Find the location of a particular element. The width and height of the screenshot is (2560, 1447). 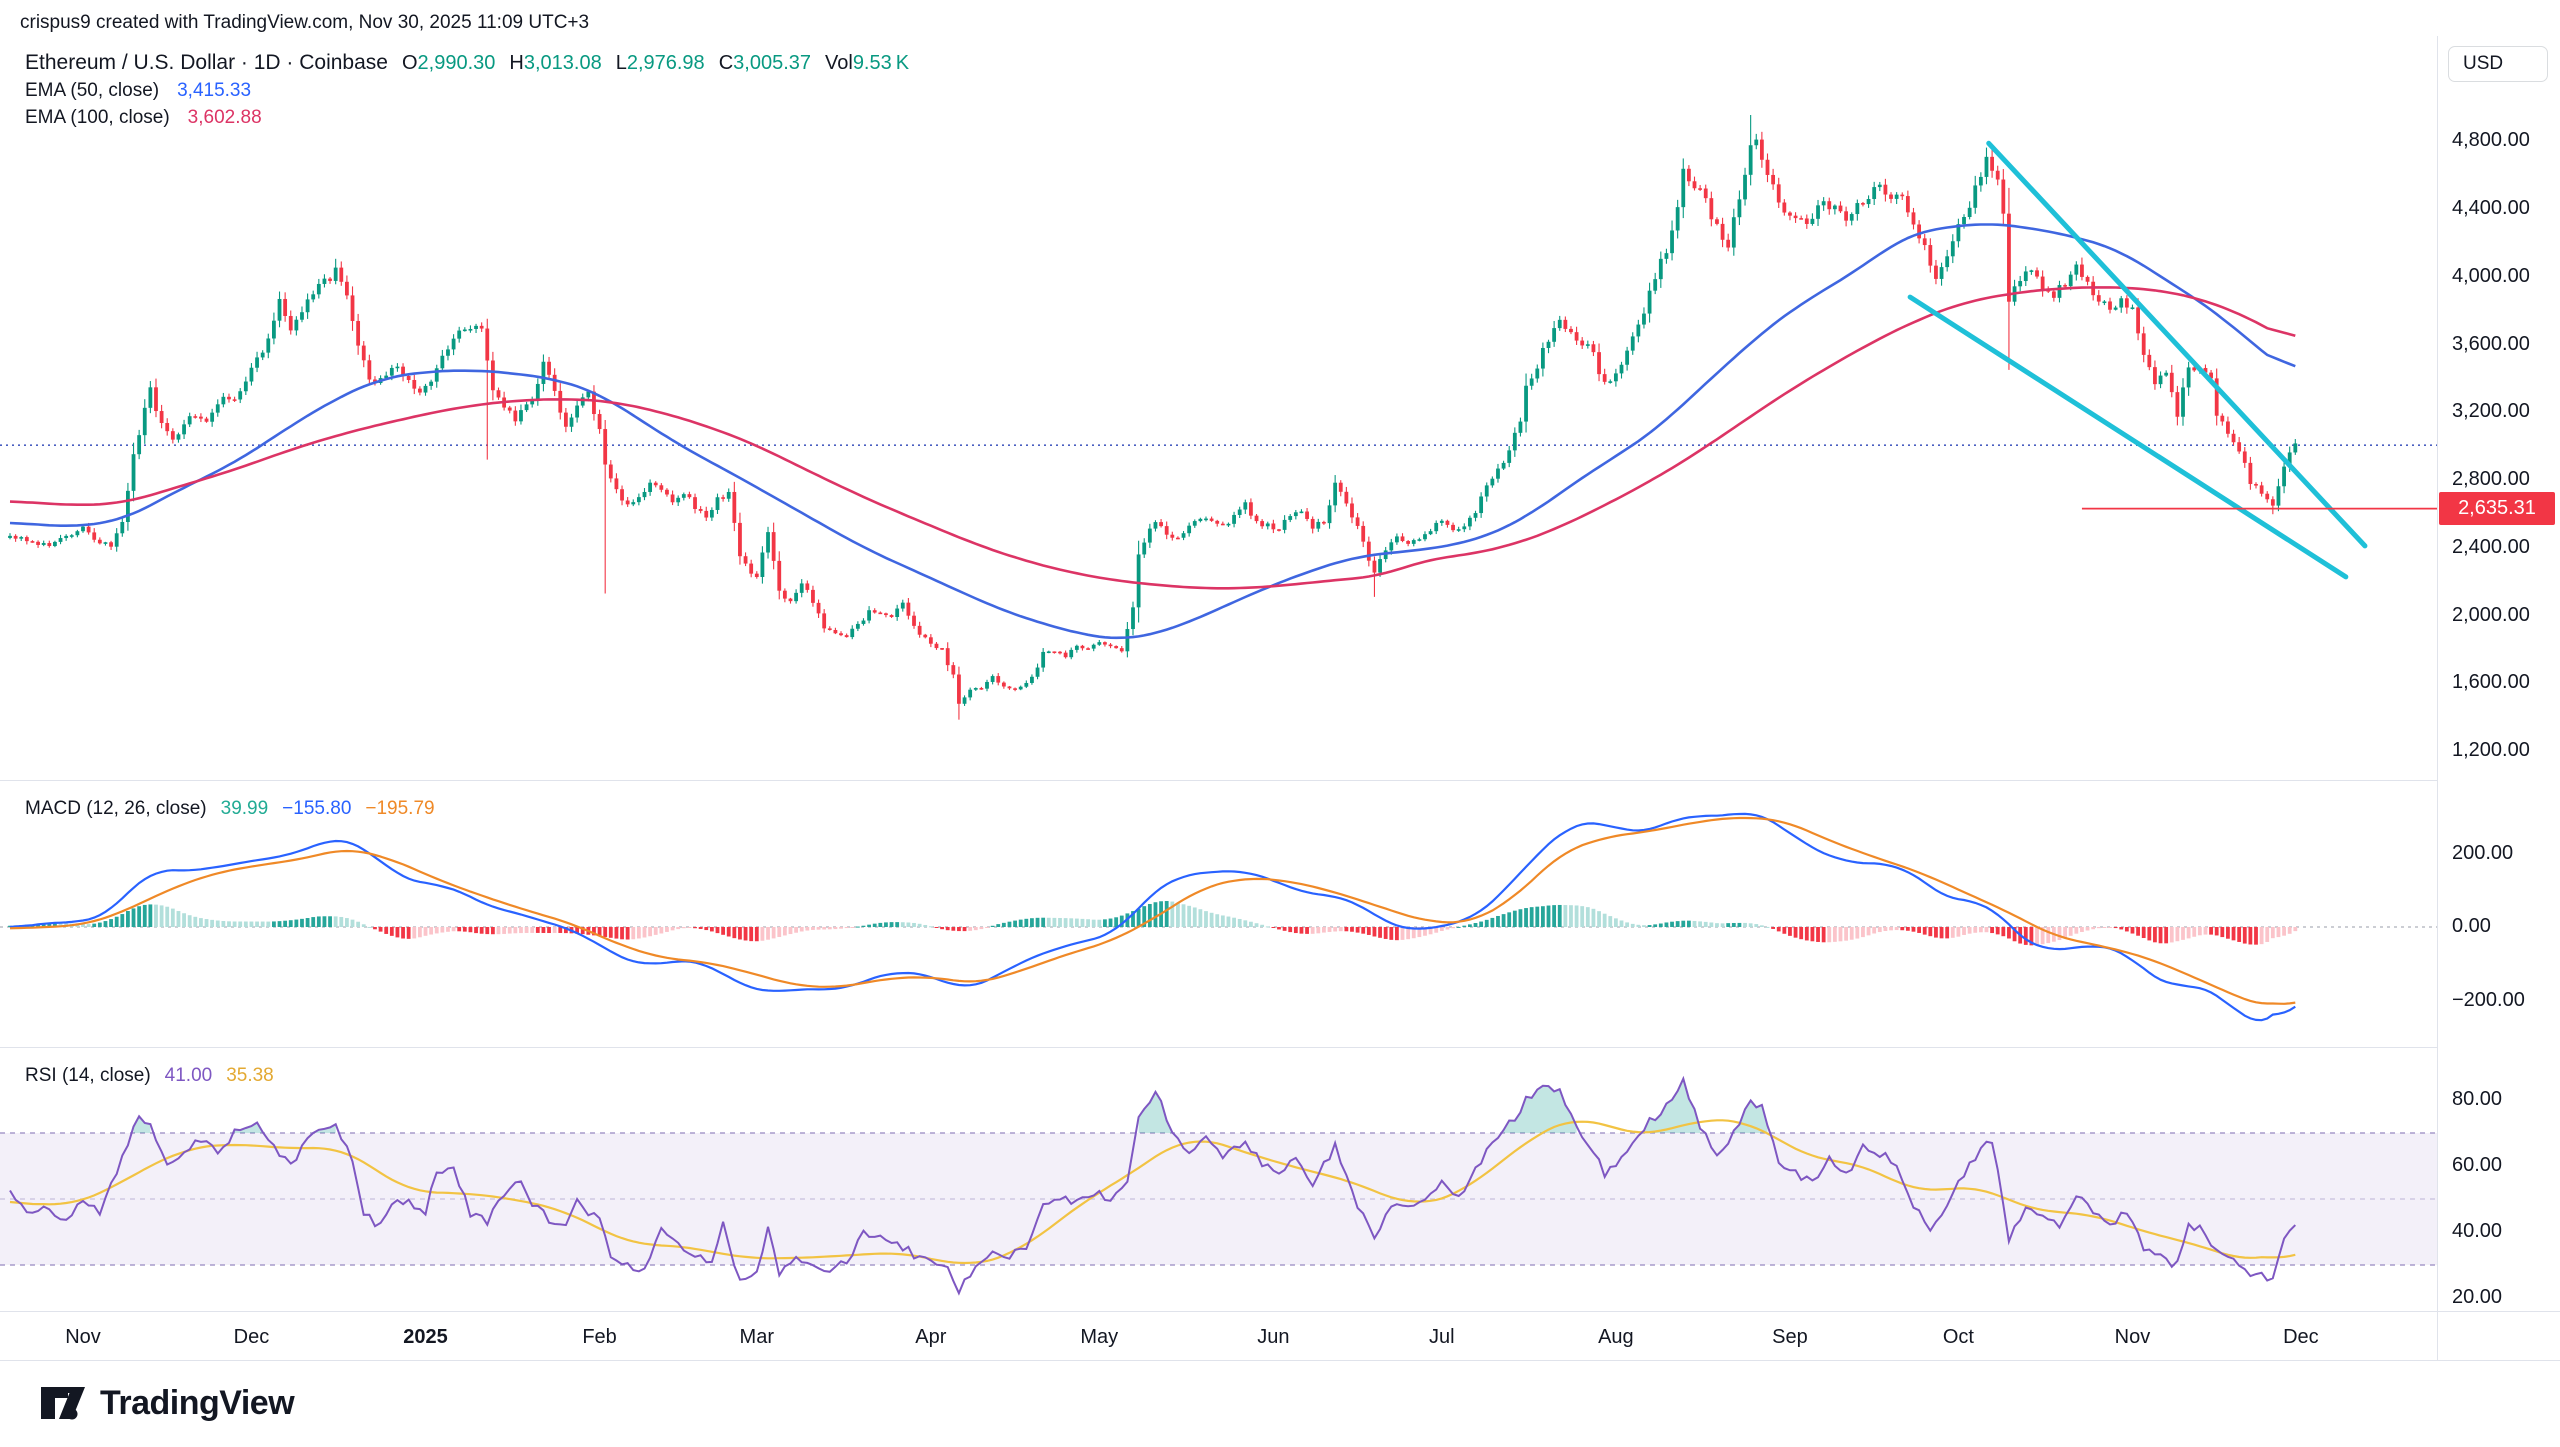

ema50-value: 3,415.33 is located at coordinates (214, 90).